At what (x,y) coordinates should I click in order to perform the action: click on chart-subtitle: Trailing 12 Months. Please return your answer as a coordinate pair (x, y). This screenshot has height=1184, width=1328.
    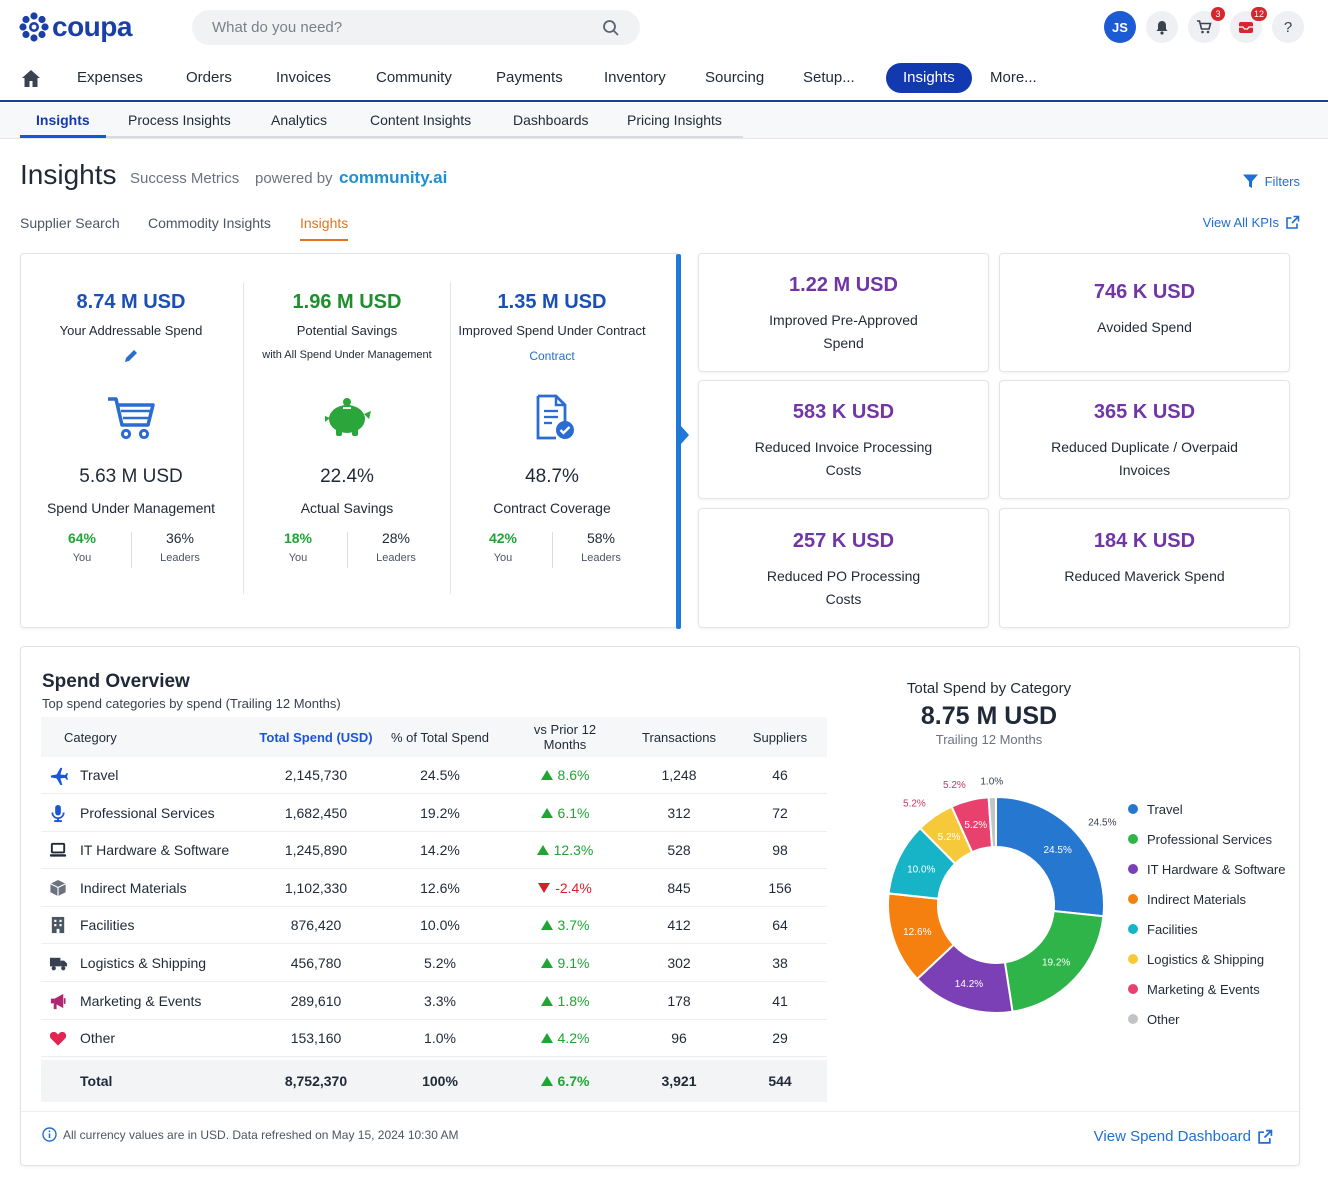
    Looking at the image, I should click on (989, 739).